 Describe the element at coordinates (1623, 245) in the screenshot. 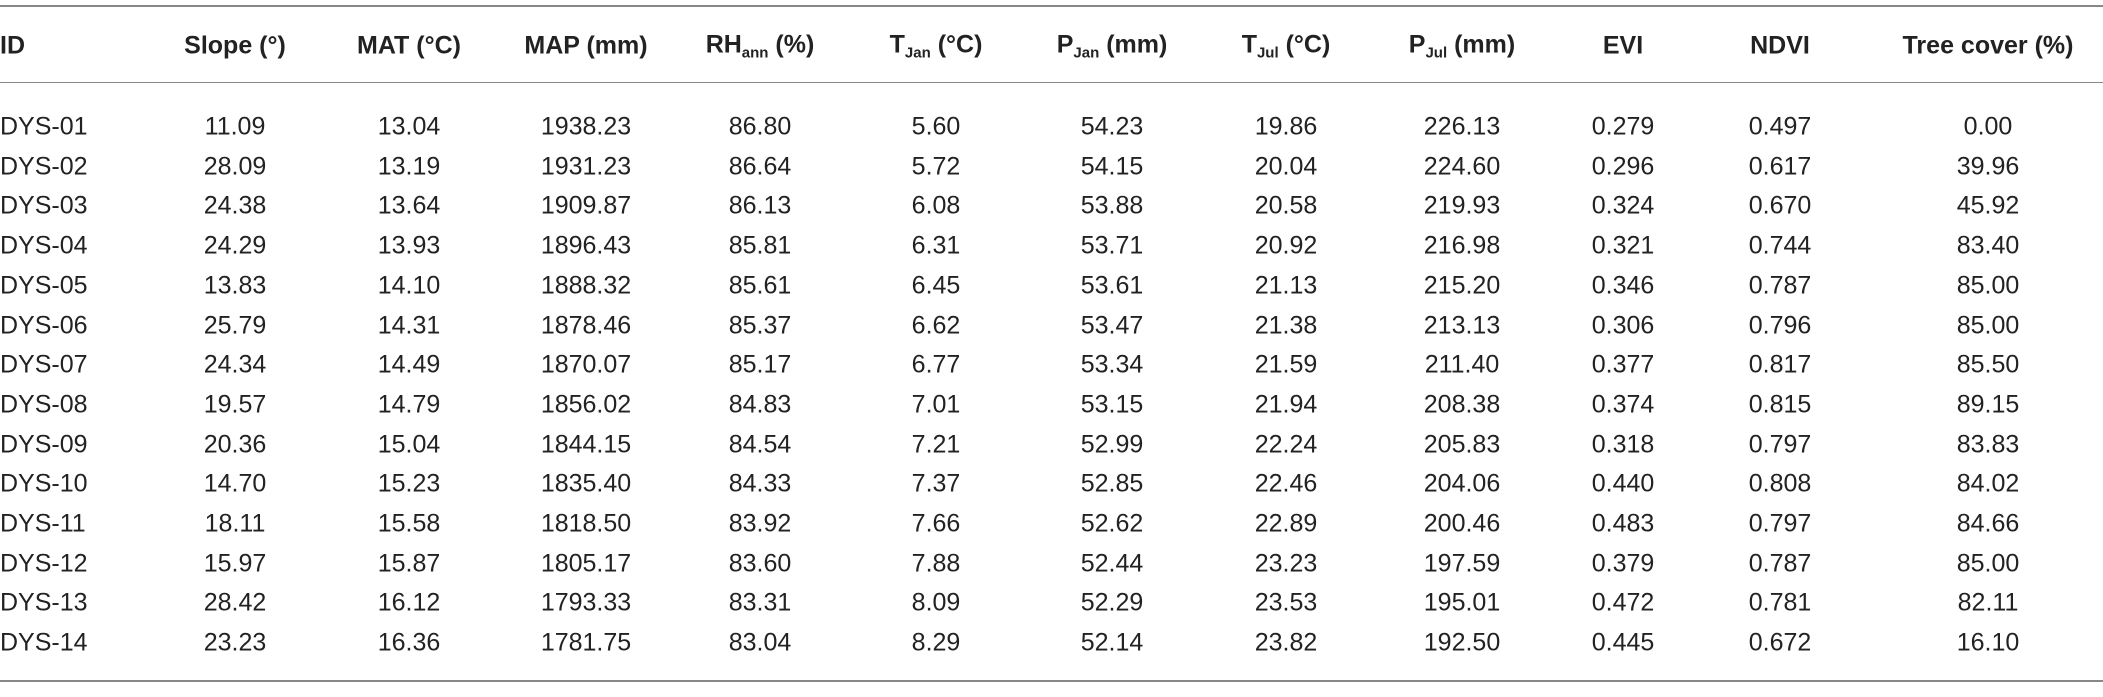

I see `table-cell: 0.321` at that location.